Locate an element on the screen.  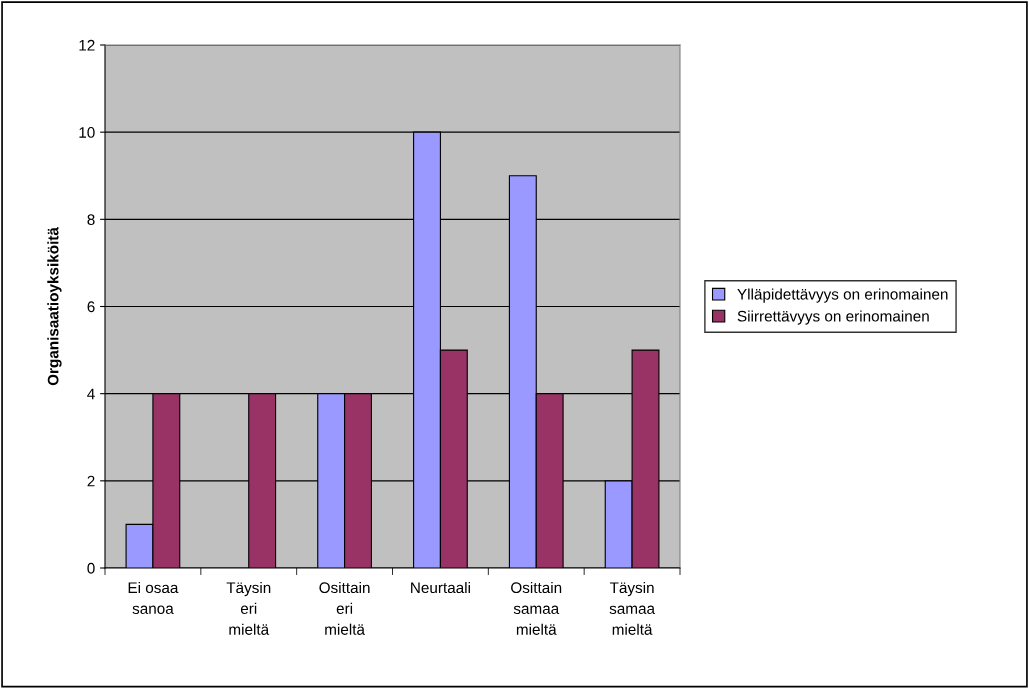
y-tick-label: 10 is located at coordinates (87, 132).